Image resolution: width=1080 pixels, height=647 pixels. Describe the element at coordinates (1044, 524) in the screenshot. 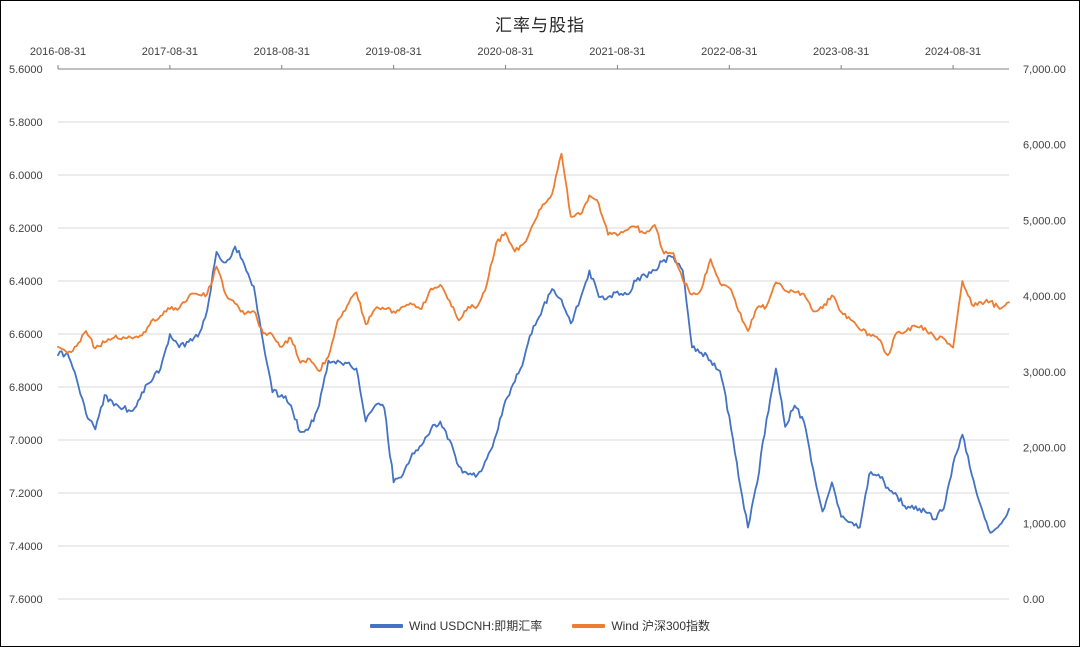

I see `right-axis-tick-label: 1,000.00` at that location.